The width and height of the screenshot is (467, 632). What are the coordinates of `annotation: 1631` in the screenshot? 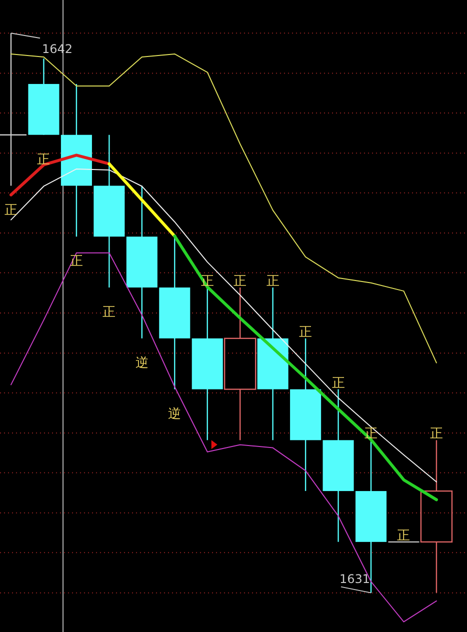 It's located at (354, 579).